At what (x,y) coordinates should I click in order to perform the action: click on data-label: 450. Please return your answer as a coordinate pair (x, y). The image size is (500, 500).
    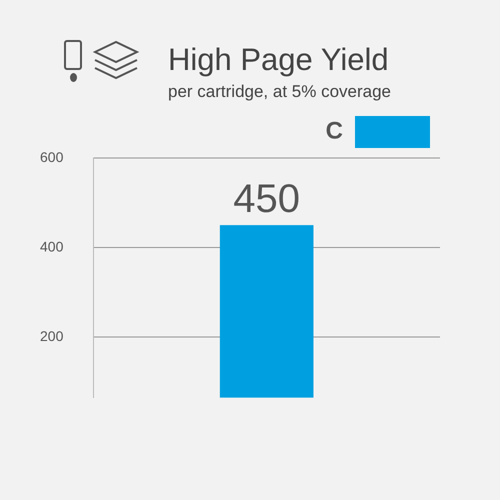
    Looking at the image, I should click on (266, 199).